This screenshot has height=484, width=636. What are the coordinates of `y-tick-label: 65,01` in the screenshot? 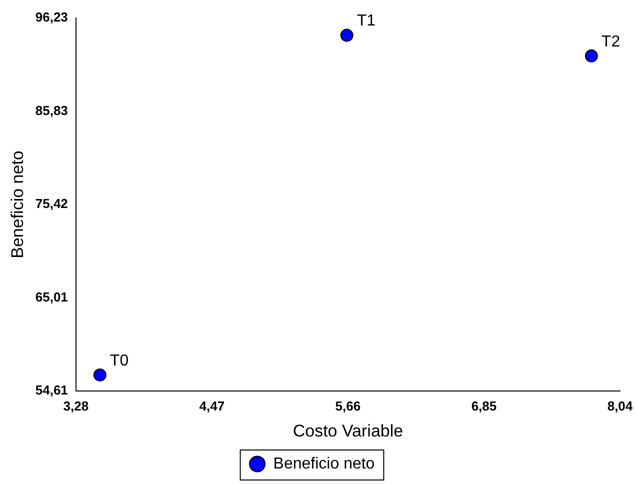 It's located at (51, 296).